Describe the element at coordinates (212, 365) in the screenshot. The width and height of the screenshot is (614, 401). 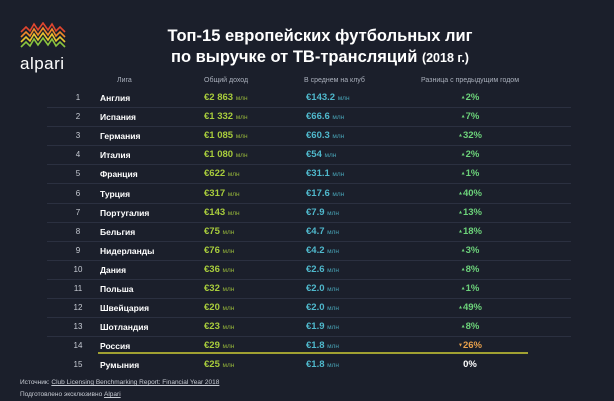
I see `total-value: €25` at that location.